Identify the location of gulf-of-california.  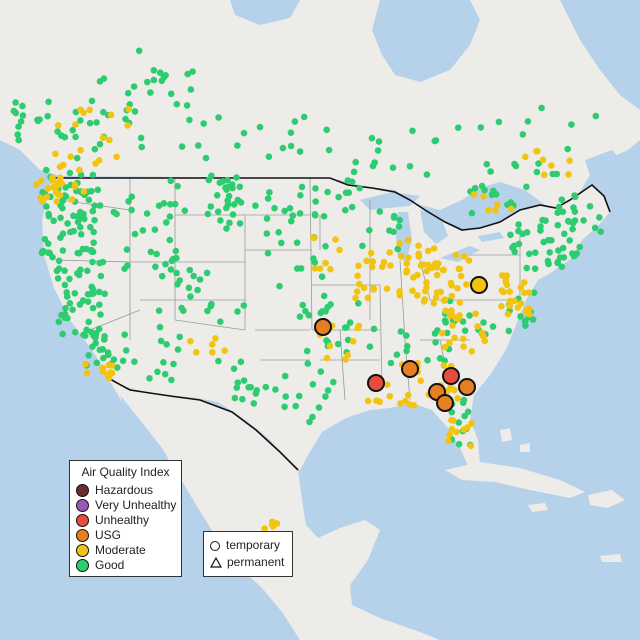
(148, 436).